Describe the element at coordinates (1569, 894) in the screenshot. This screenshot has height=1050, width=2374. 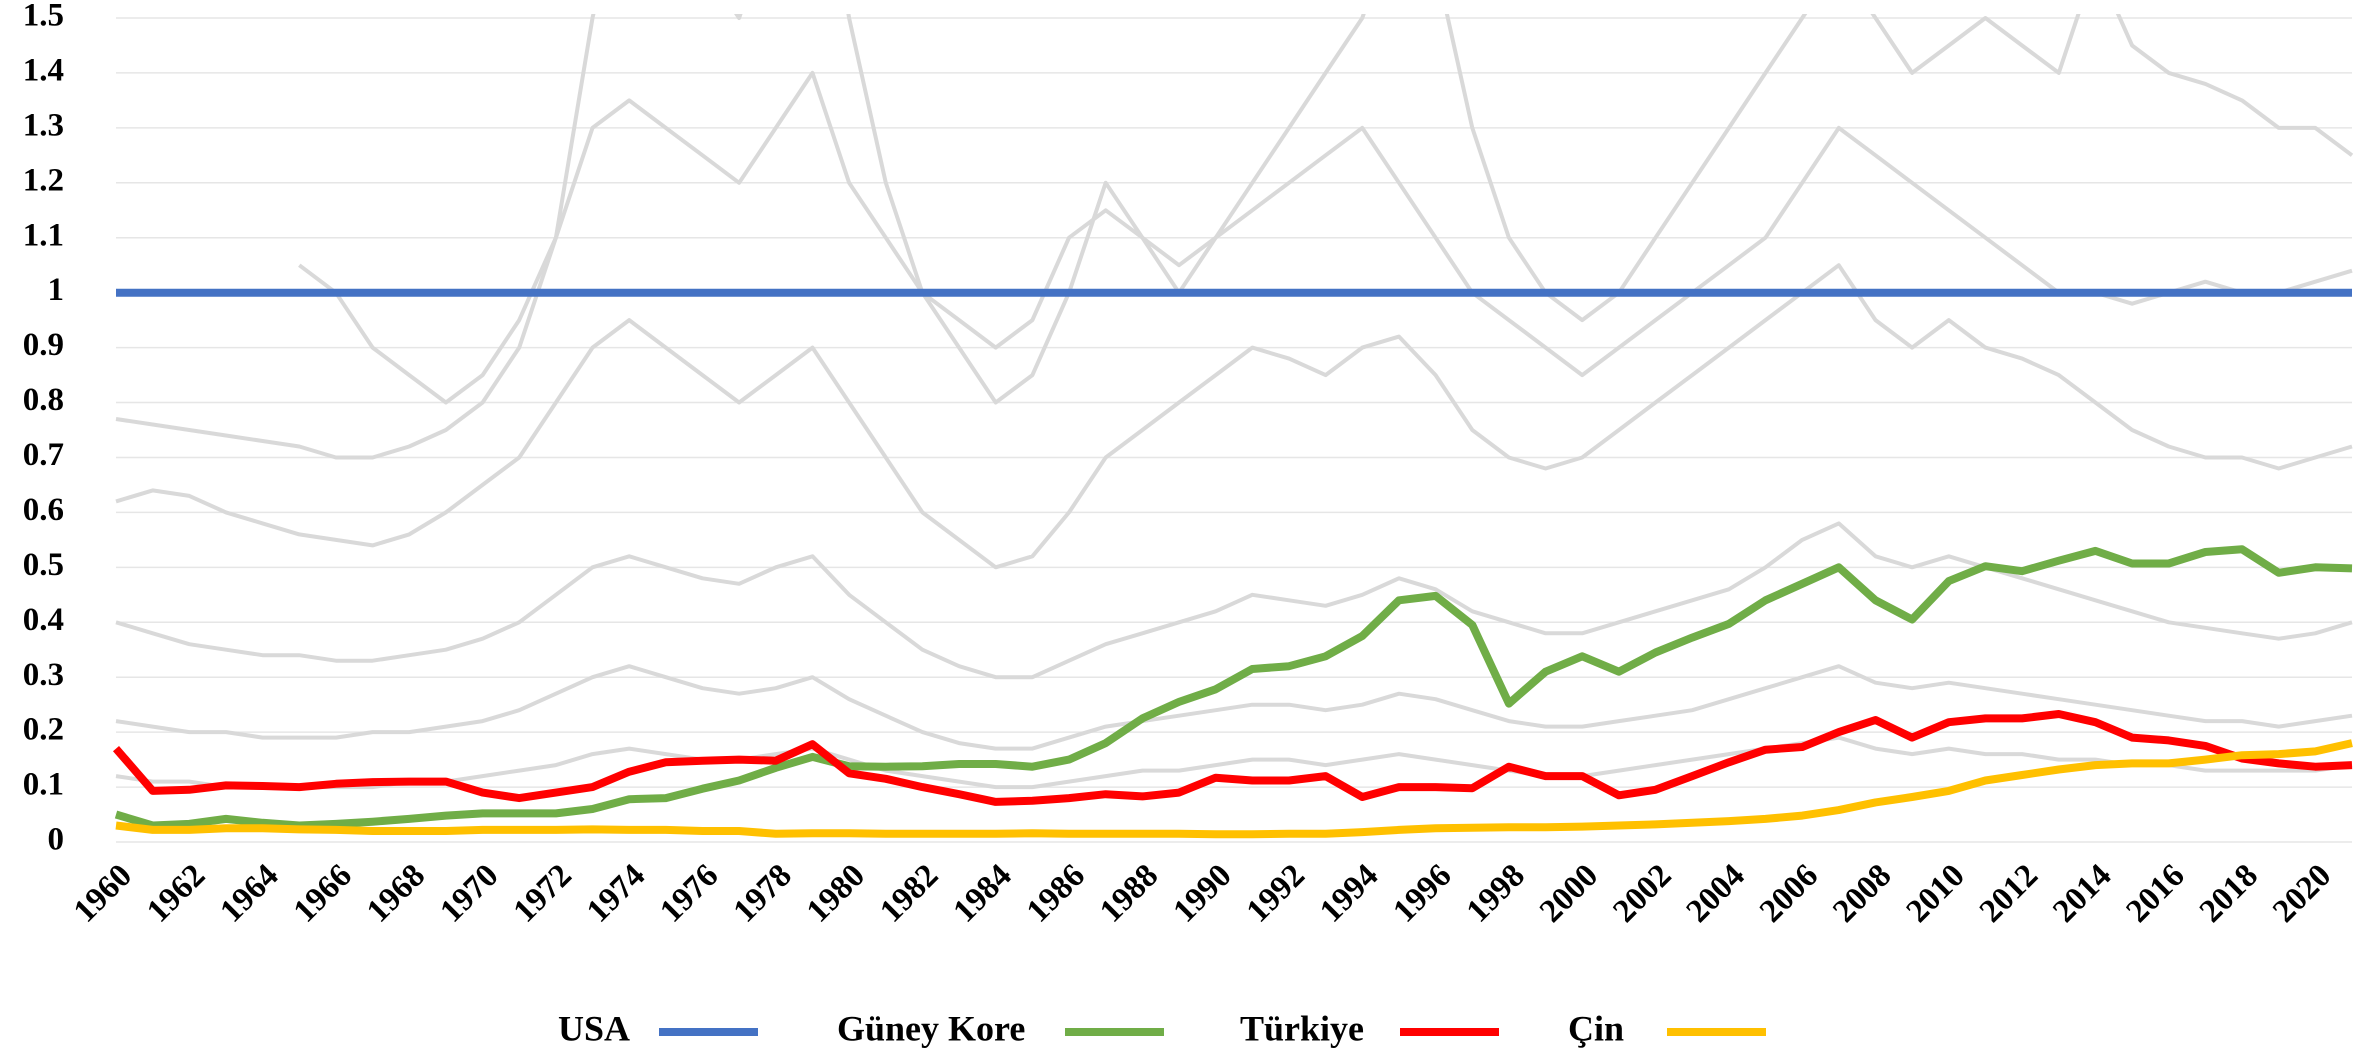
I see `x-tick-label: 2000` at that location.